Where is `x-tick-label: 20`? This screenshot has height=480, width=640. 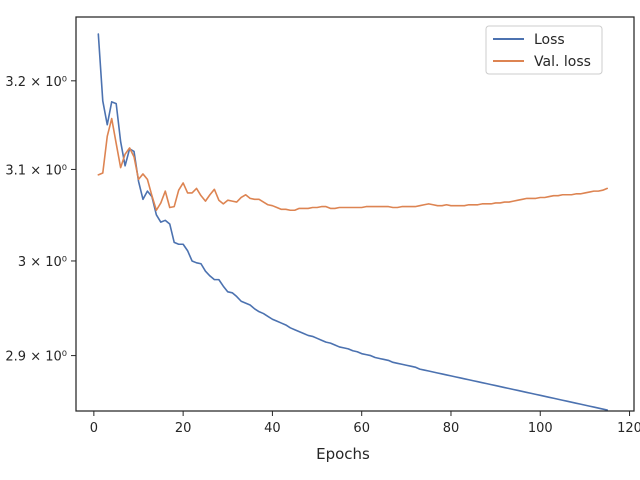 x-tick-label: 20 is located at coordinates (183, 428).